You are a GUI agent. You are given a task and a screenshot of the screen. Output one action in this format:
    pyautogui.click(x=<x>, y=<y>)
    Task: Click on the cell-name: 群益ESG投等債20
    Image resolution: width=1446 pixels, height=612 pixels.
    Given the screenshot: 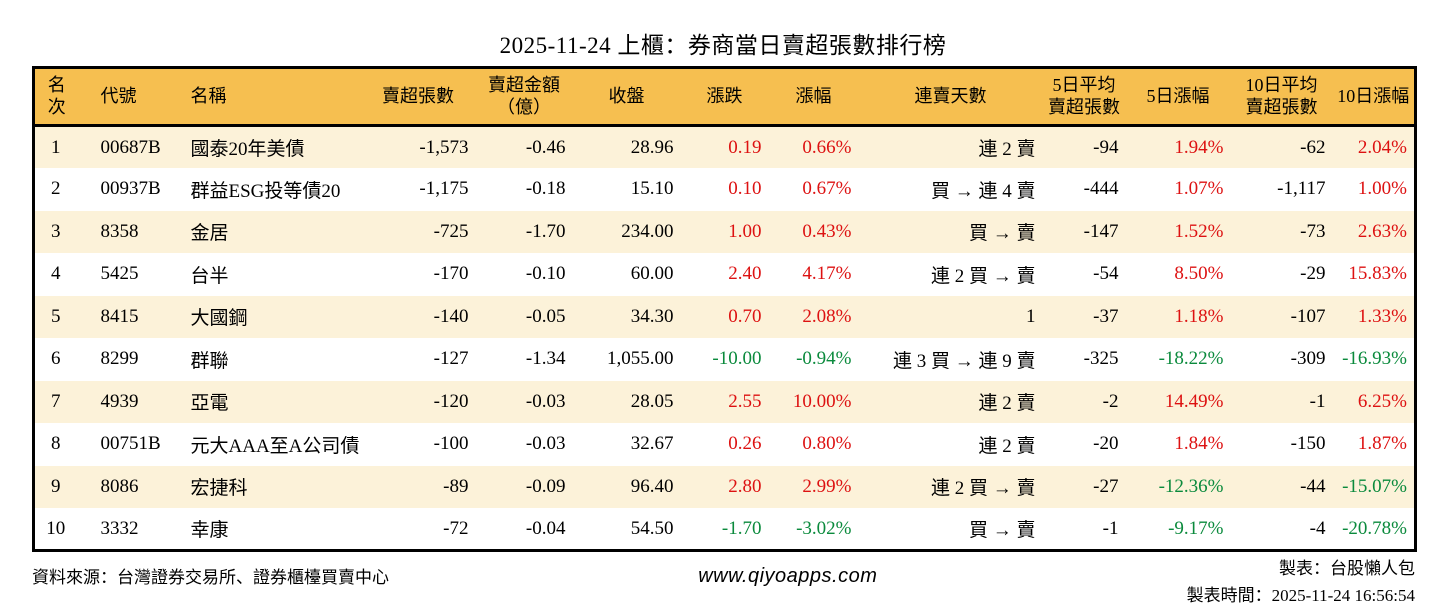 What is the action you would take?
    pyautogui.click(x=265, y=191)
    